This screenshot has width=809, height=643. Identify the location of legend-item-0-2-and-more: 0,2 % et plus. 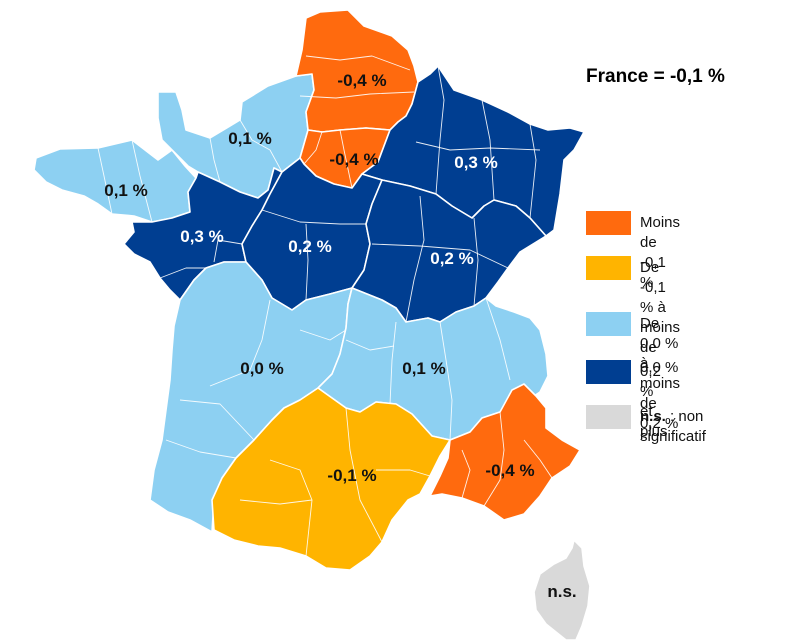
(627, 401).